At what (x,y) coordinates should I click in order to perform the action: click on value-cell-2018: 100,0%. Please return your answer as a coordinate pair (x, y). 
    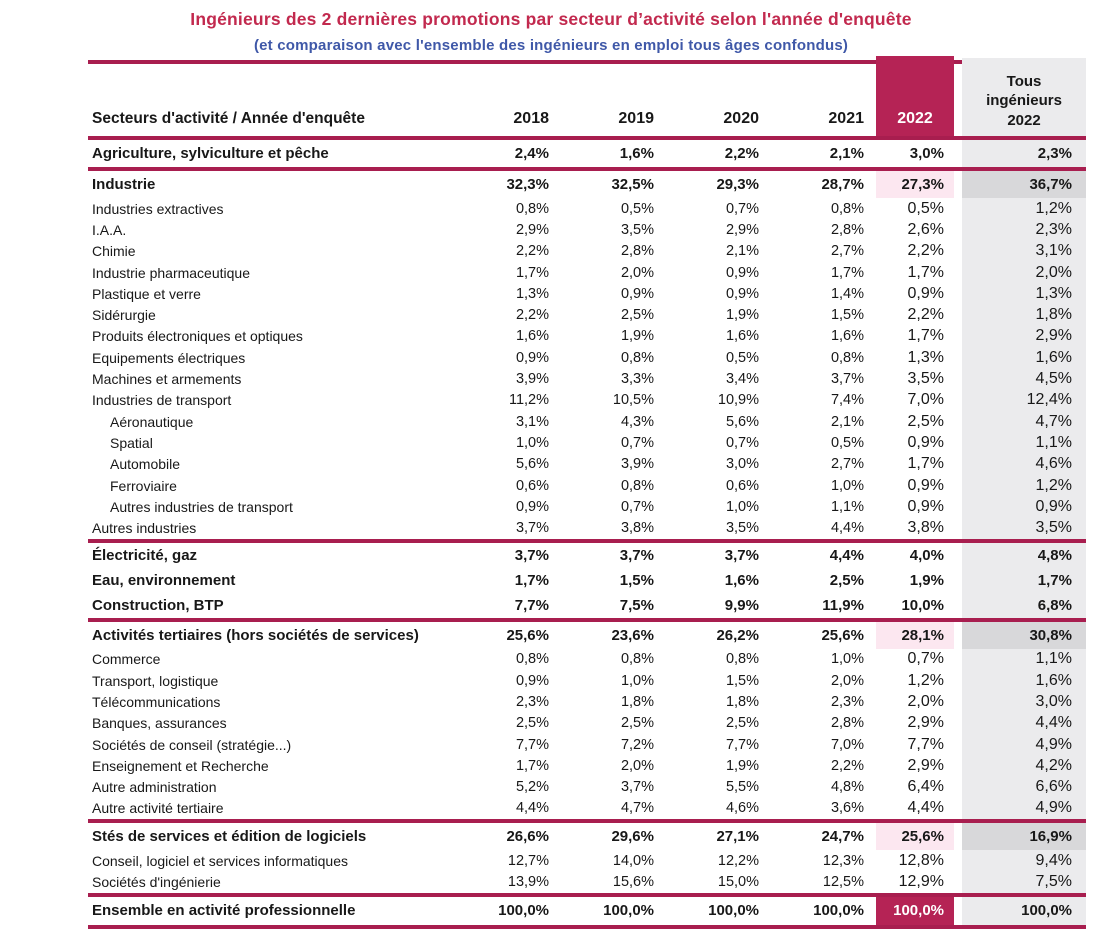
    Looking at the image, I should click on (523, 911).